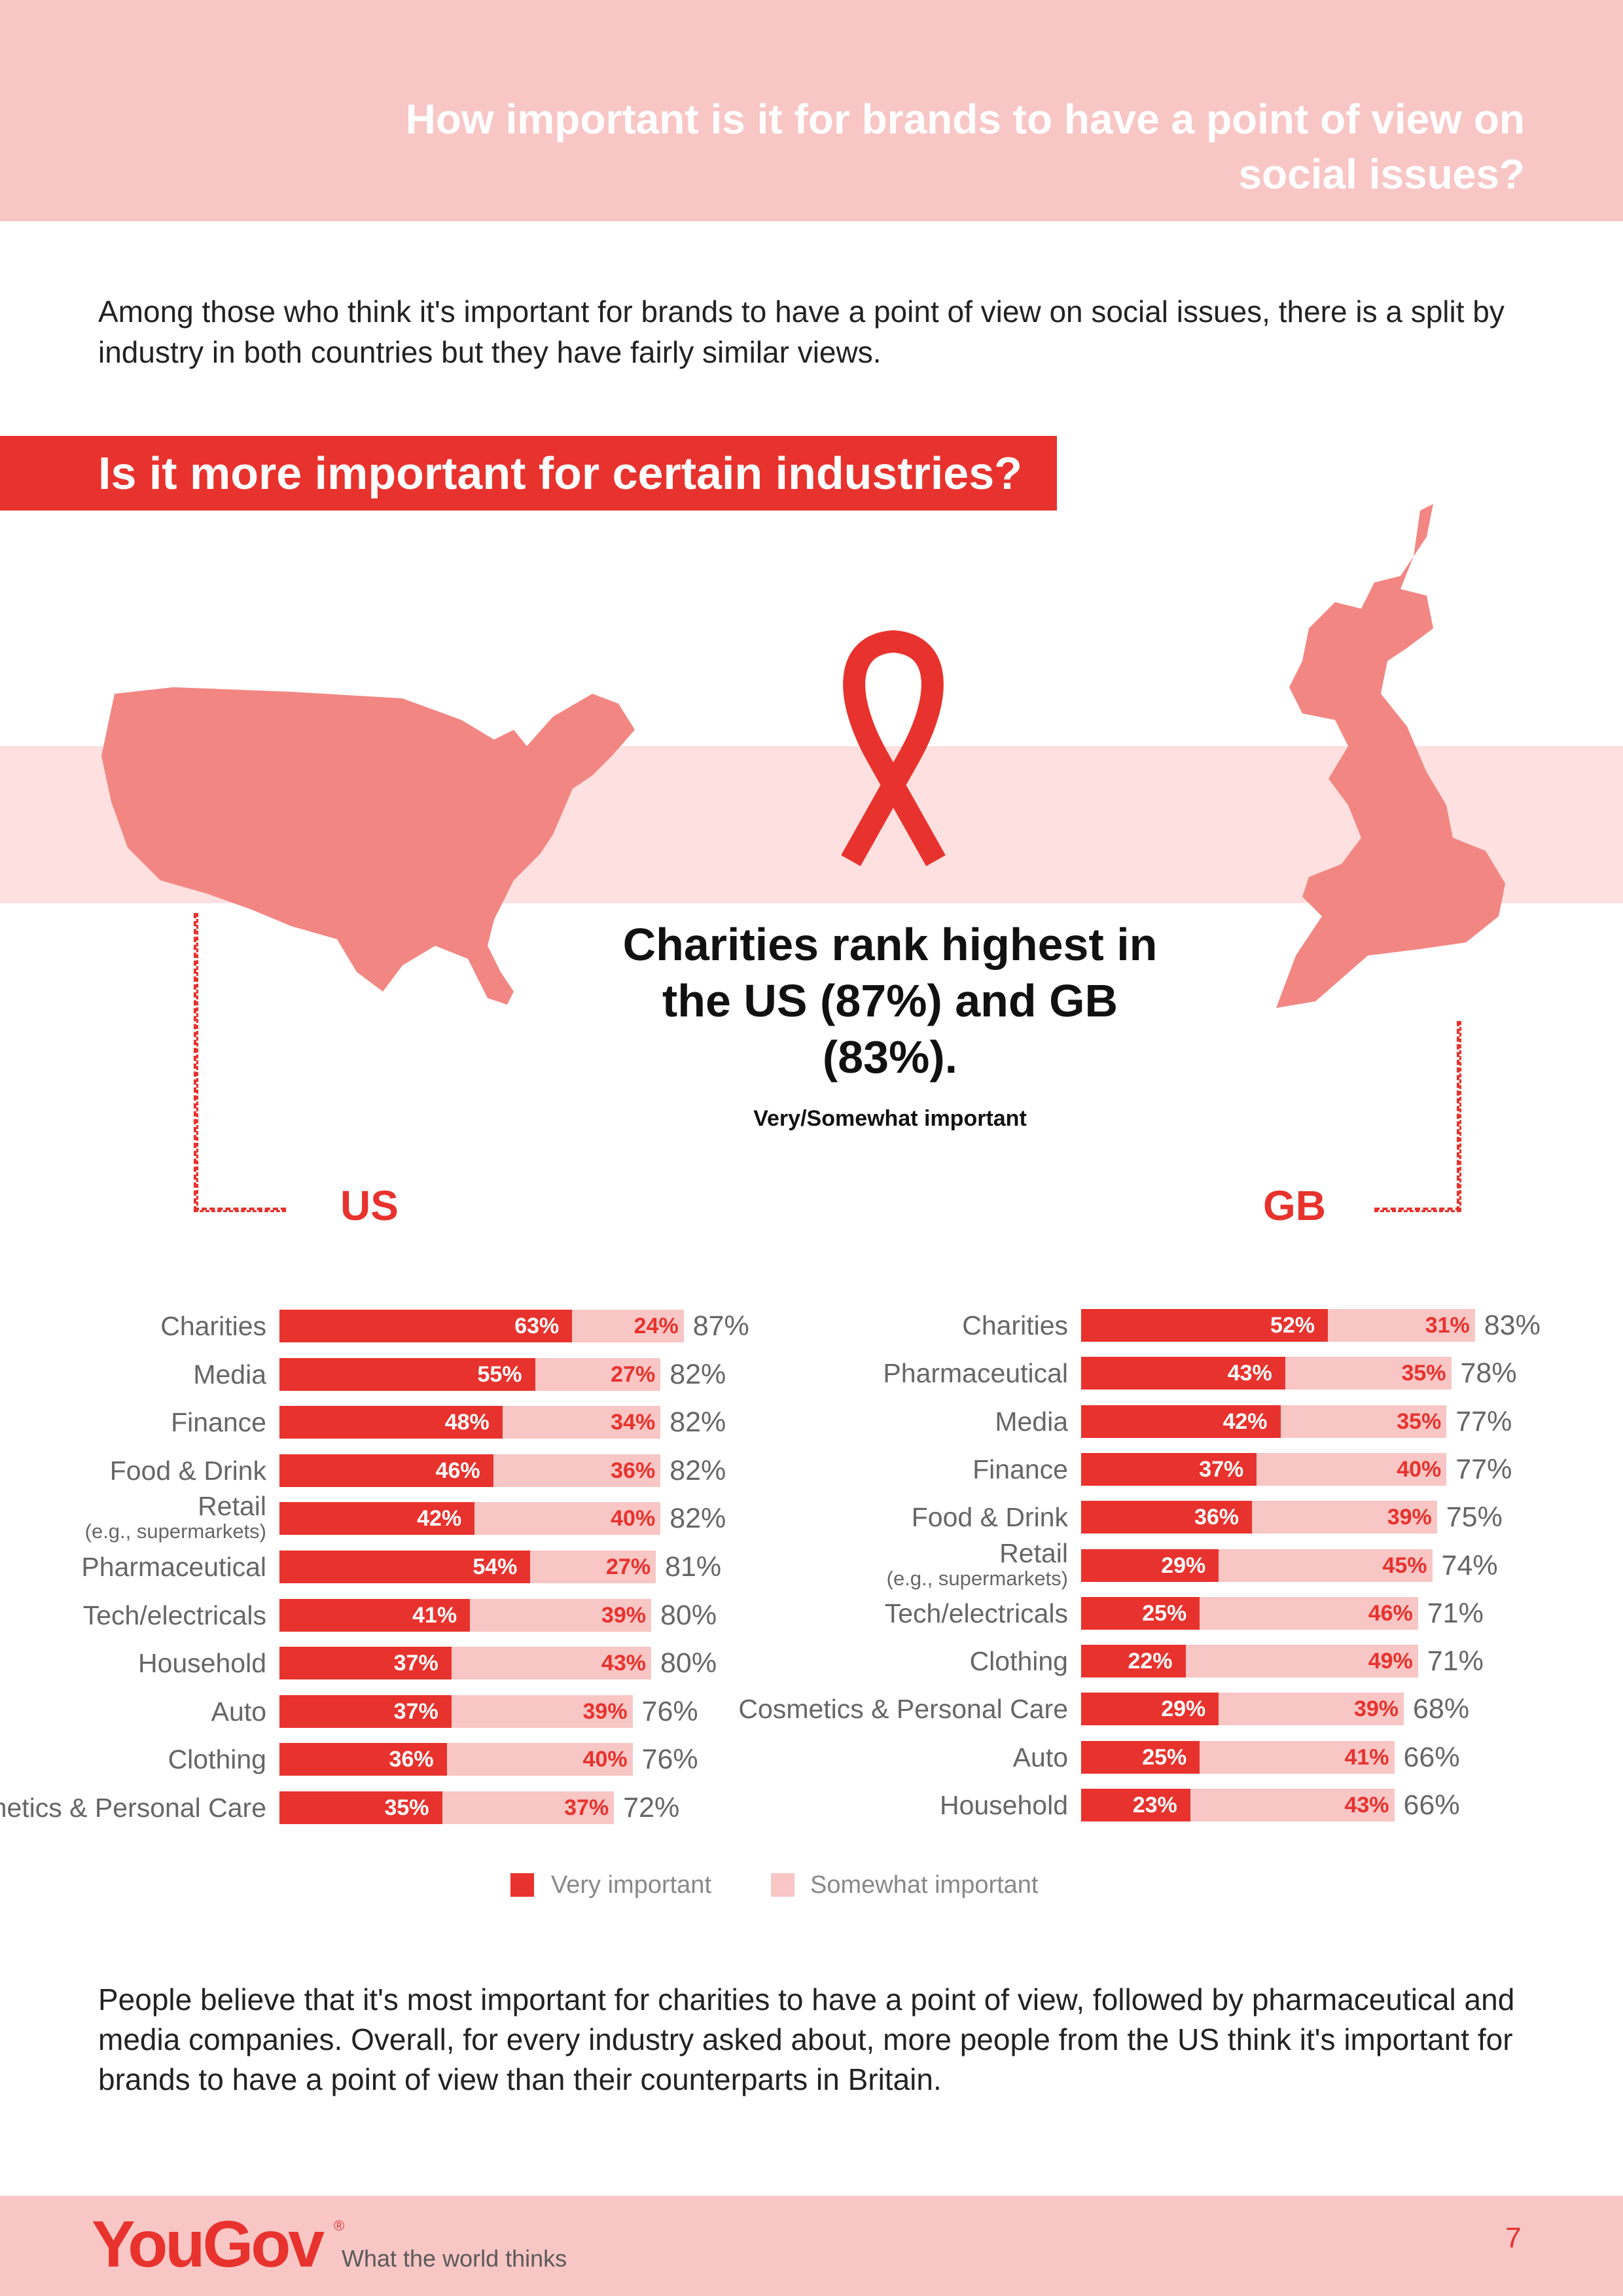  I want to click on us-map-icon, so click(368, 846).